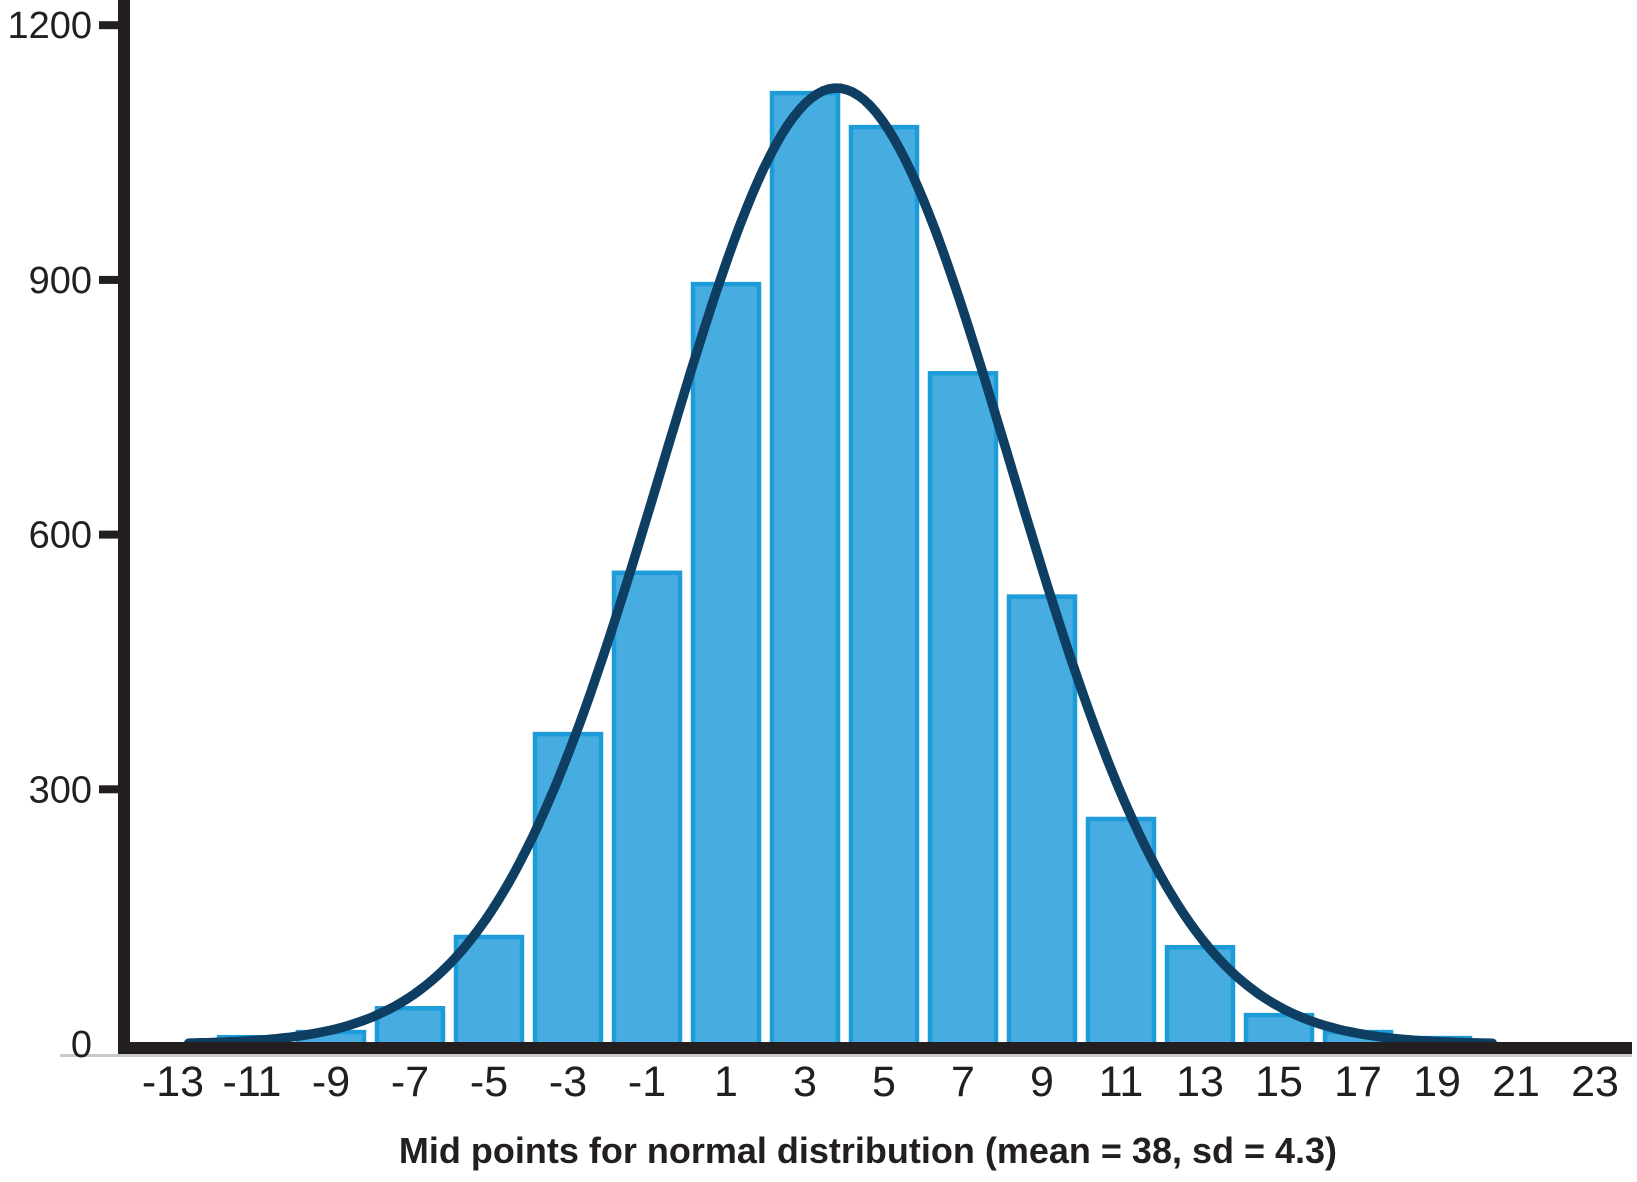 This screenshot has width=1637, height=1182. I want to click on x-tick-label: 19, so click(1437, 1082).